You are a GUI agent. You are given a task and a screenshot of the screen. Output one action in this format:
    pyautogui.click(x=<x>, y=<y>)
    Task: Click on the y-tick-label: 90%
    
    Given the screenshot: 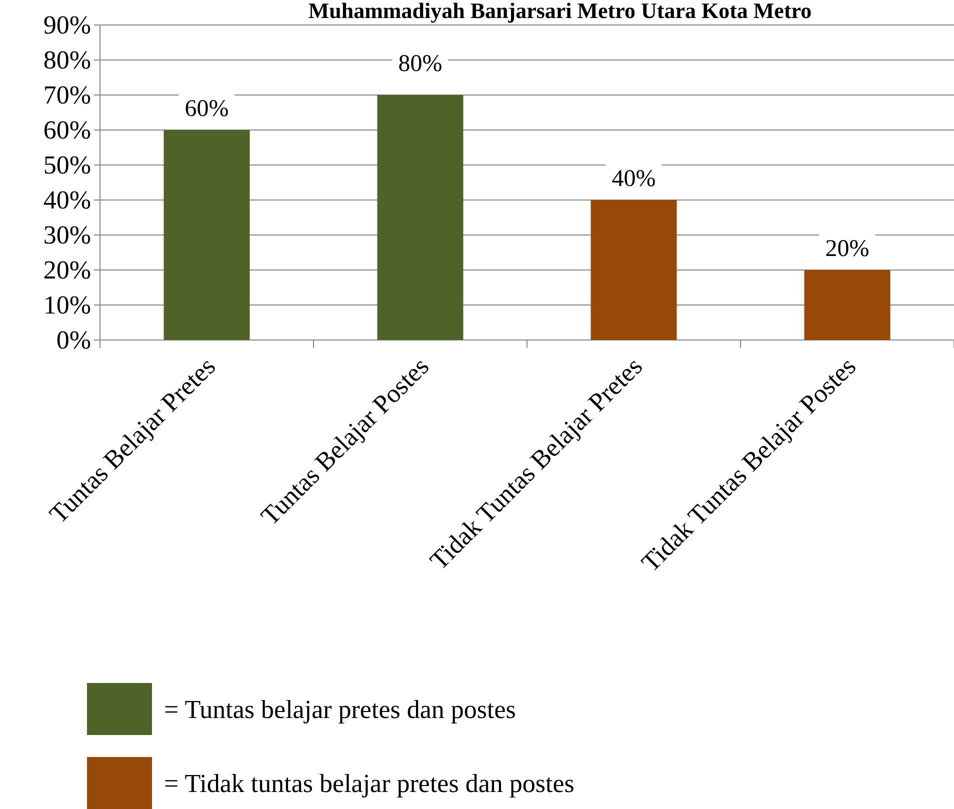 What is the action you would take?
    pyautogui.click(x=67, y=25)
    